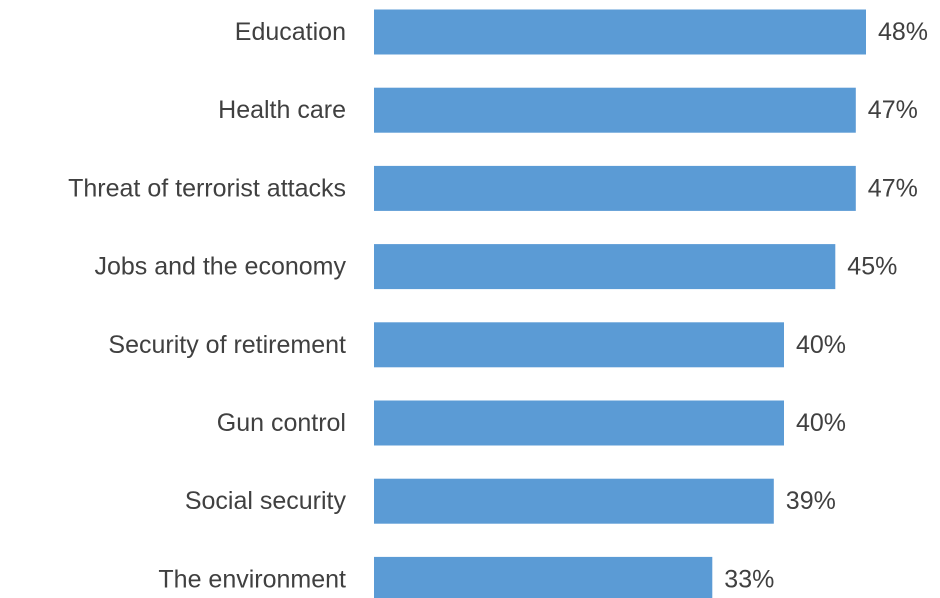  I want to click on value-label-6: 39%, so click(811, 501).